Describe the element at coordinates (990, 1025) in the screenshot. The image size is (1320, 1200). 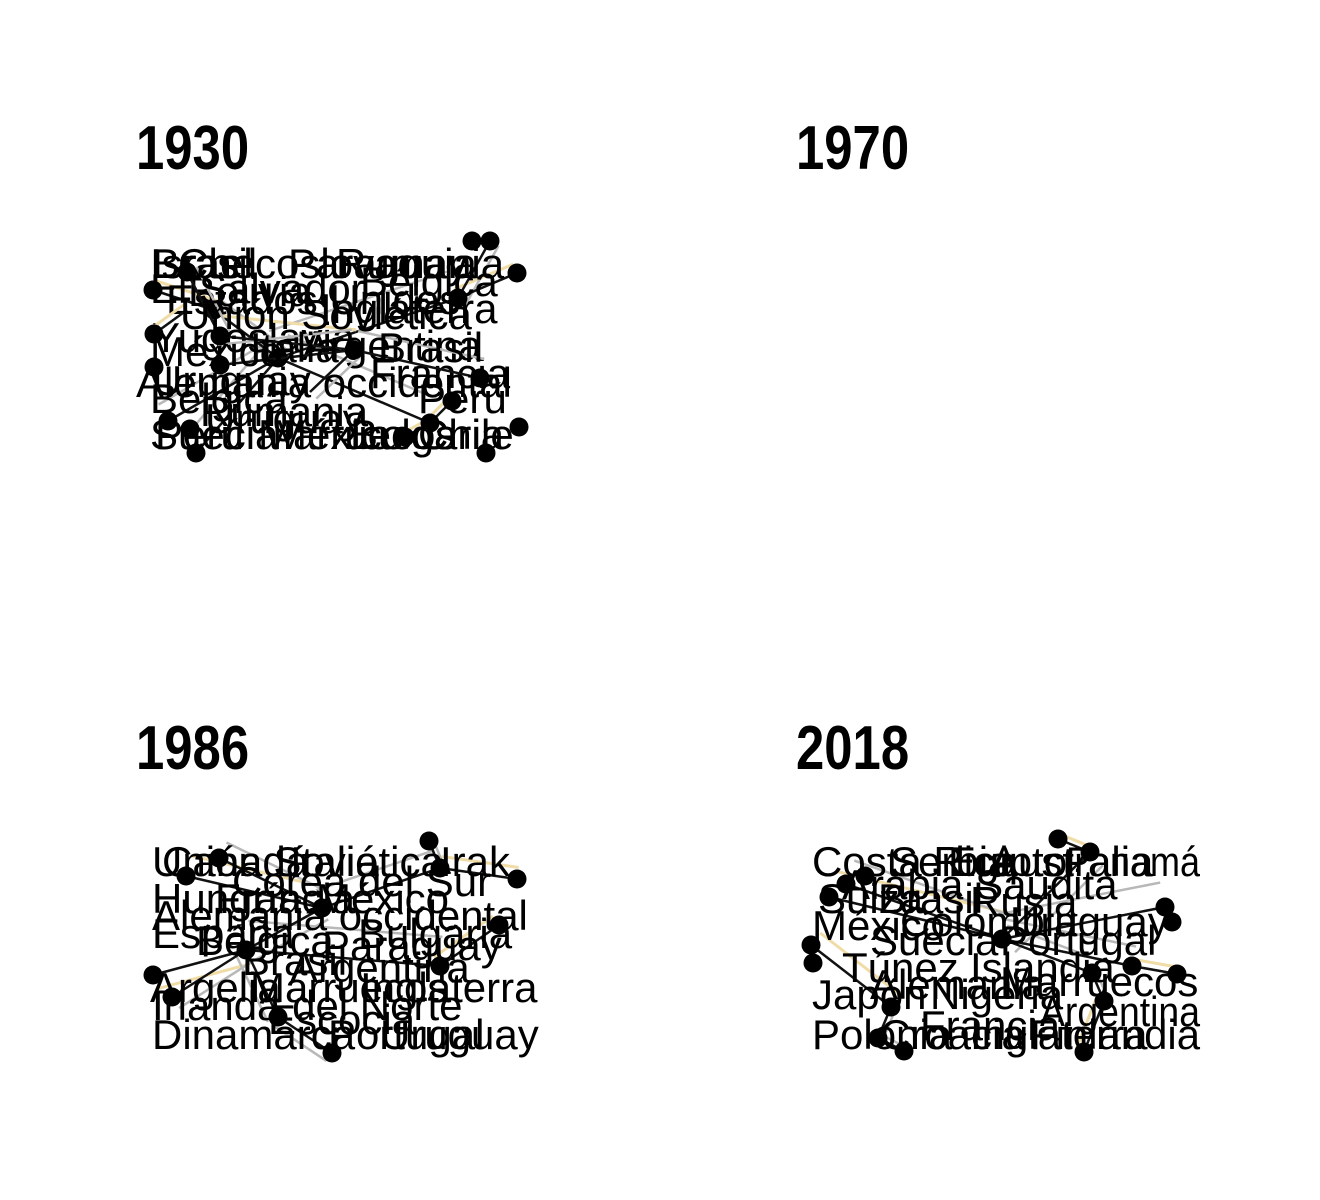
I see `country-label: Francia` at that location.